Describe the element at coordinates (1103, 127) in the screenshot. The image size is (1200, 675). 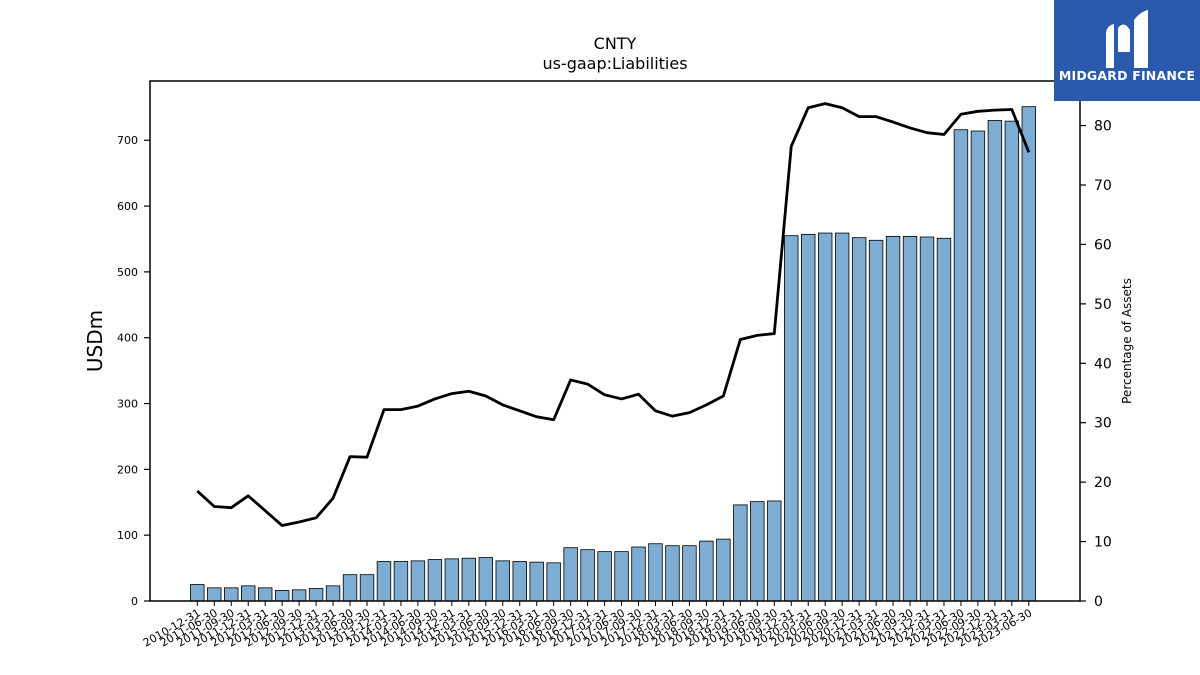
I see `y2-tick-label: 80` at that location.